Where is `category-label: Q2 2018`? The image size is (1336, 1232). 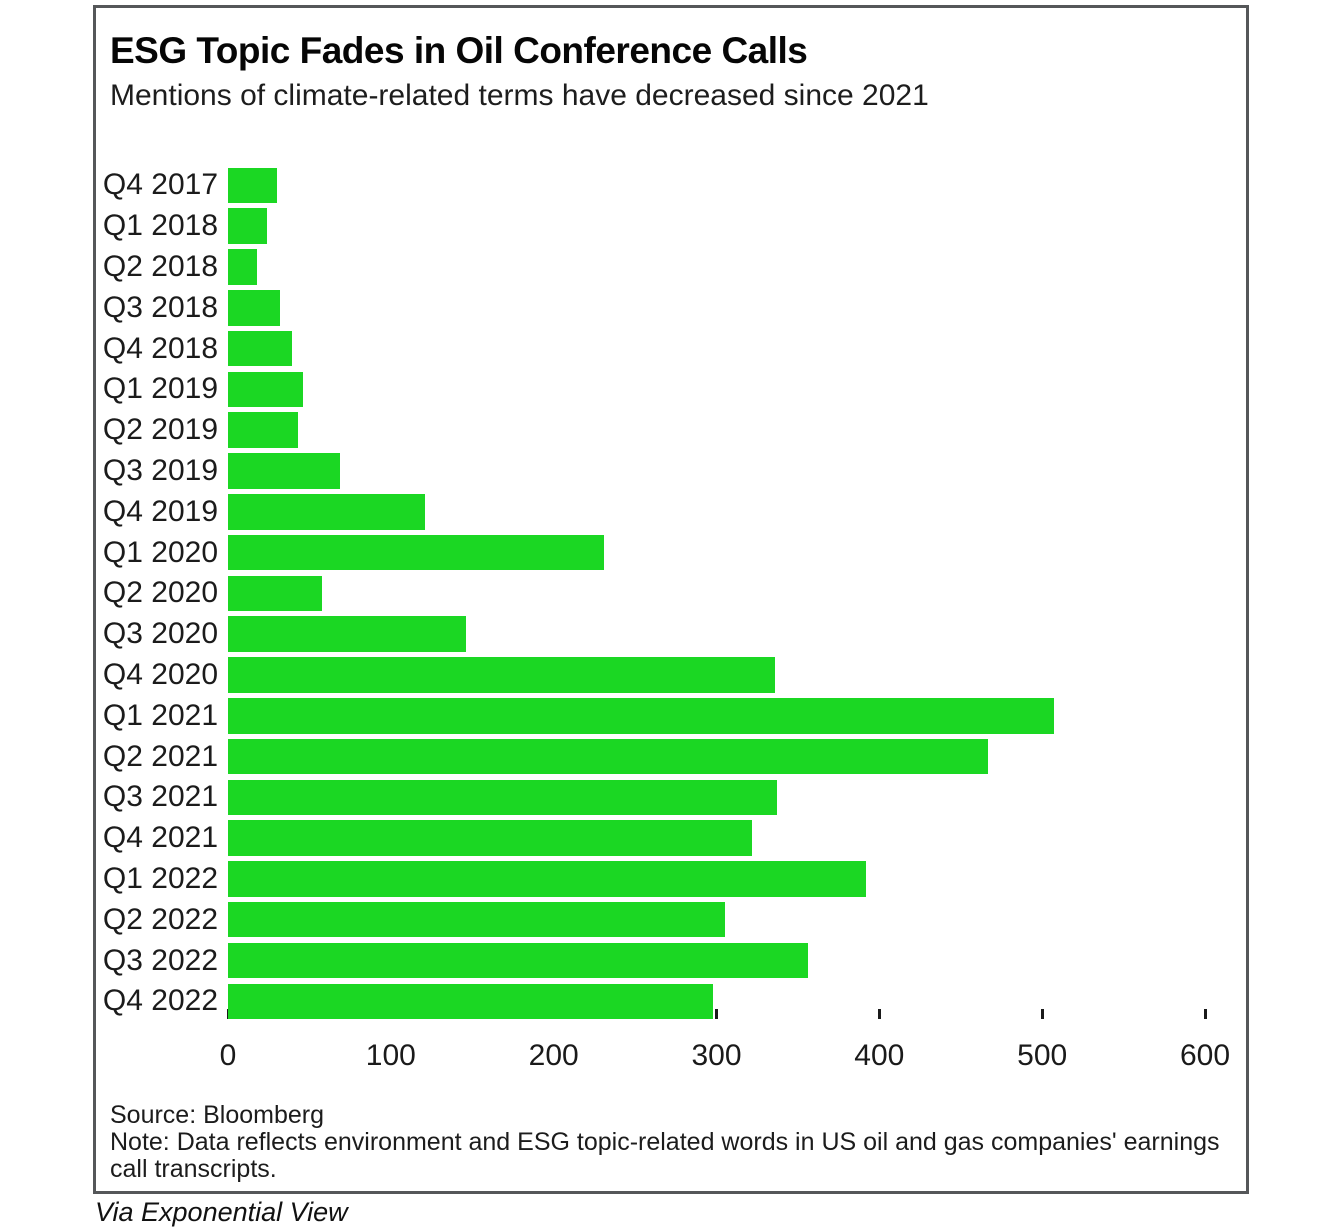
category-label: Q2 2018 is located at coordinates (160, 266).